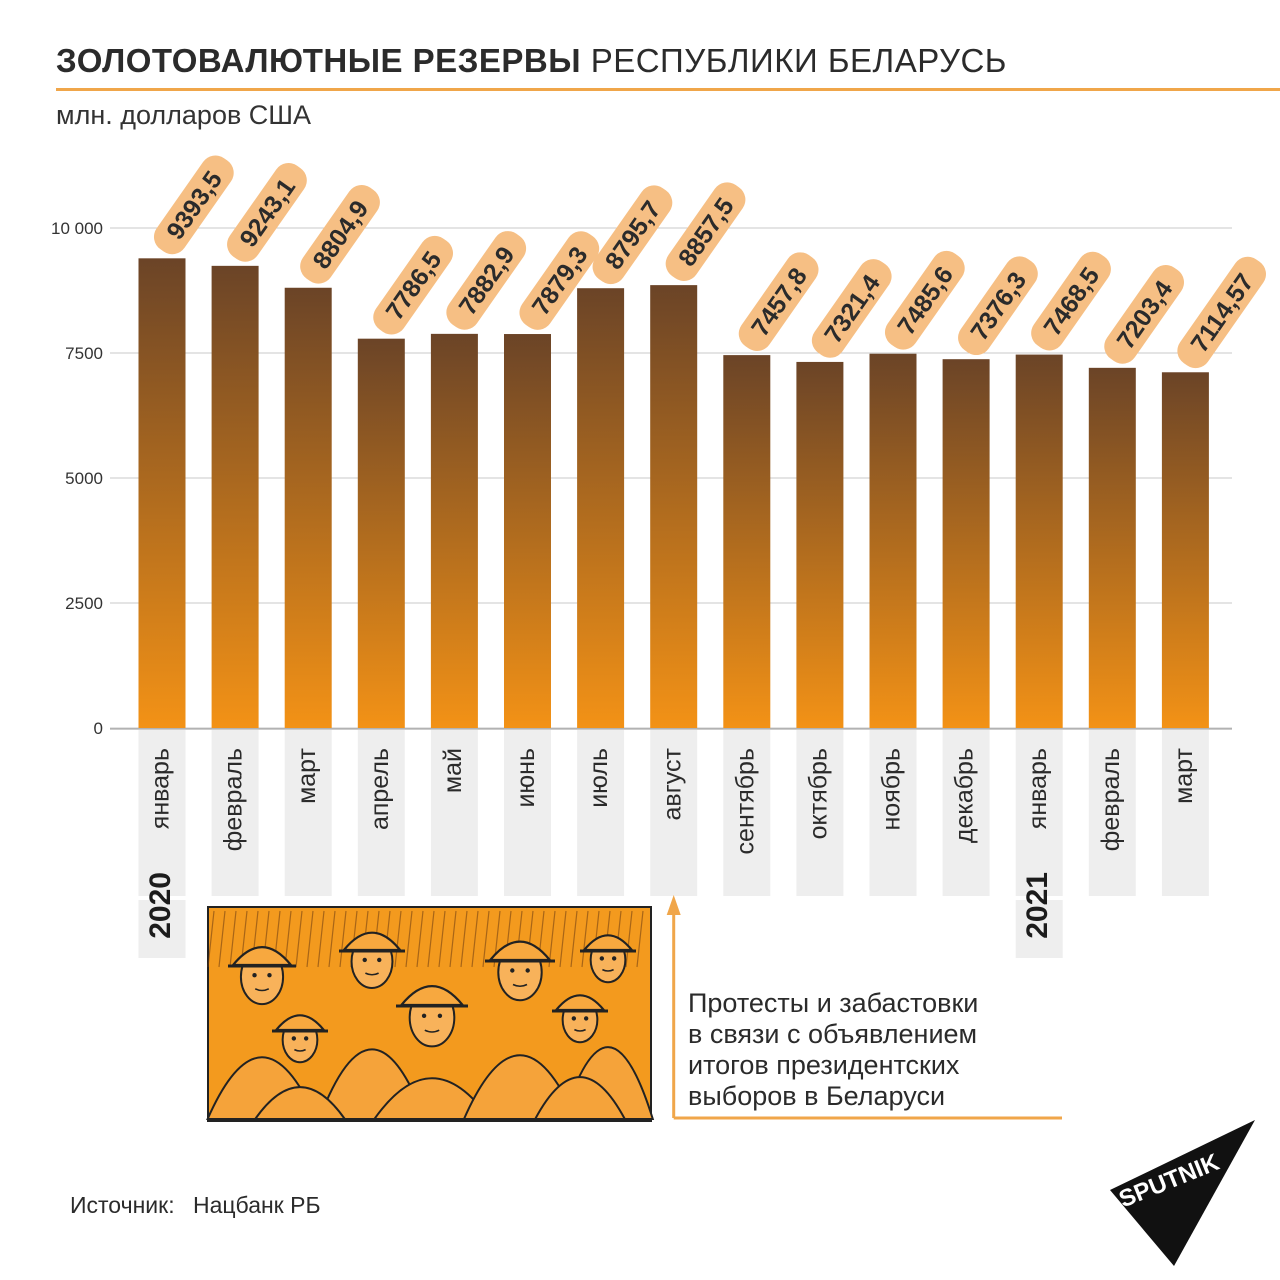 The width and height of the screenshot is (1280, 1280). I want to click on category-label: ноябрь, so click(892, 789).